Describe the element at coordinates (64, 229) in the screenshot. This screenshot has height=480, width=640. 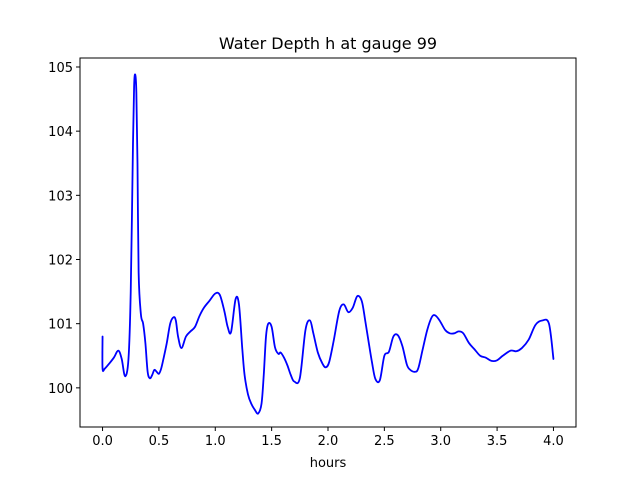
I see `y-axis-ticks: 100 101 102 103 104 105` at that location.